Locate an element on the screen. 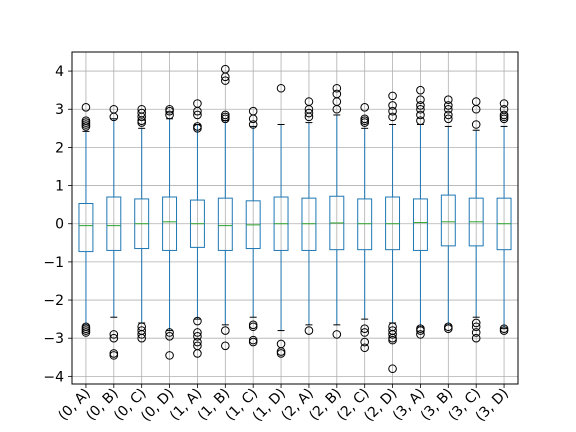 The image size is (576, 432). y-tick-label: 3 is located at coordinates (59, 110).